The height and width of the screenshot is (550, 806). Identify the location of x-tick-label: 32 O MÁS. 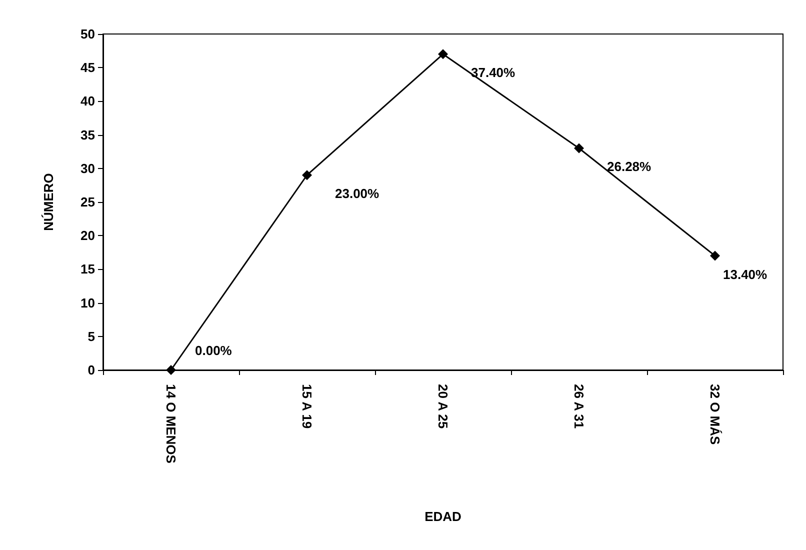
(715, 415).